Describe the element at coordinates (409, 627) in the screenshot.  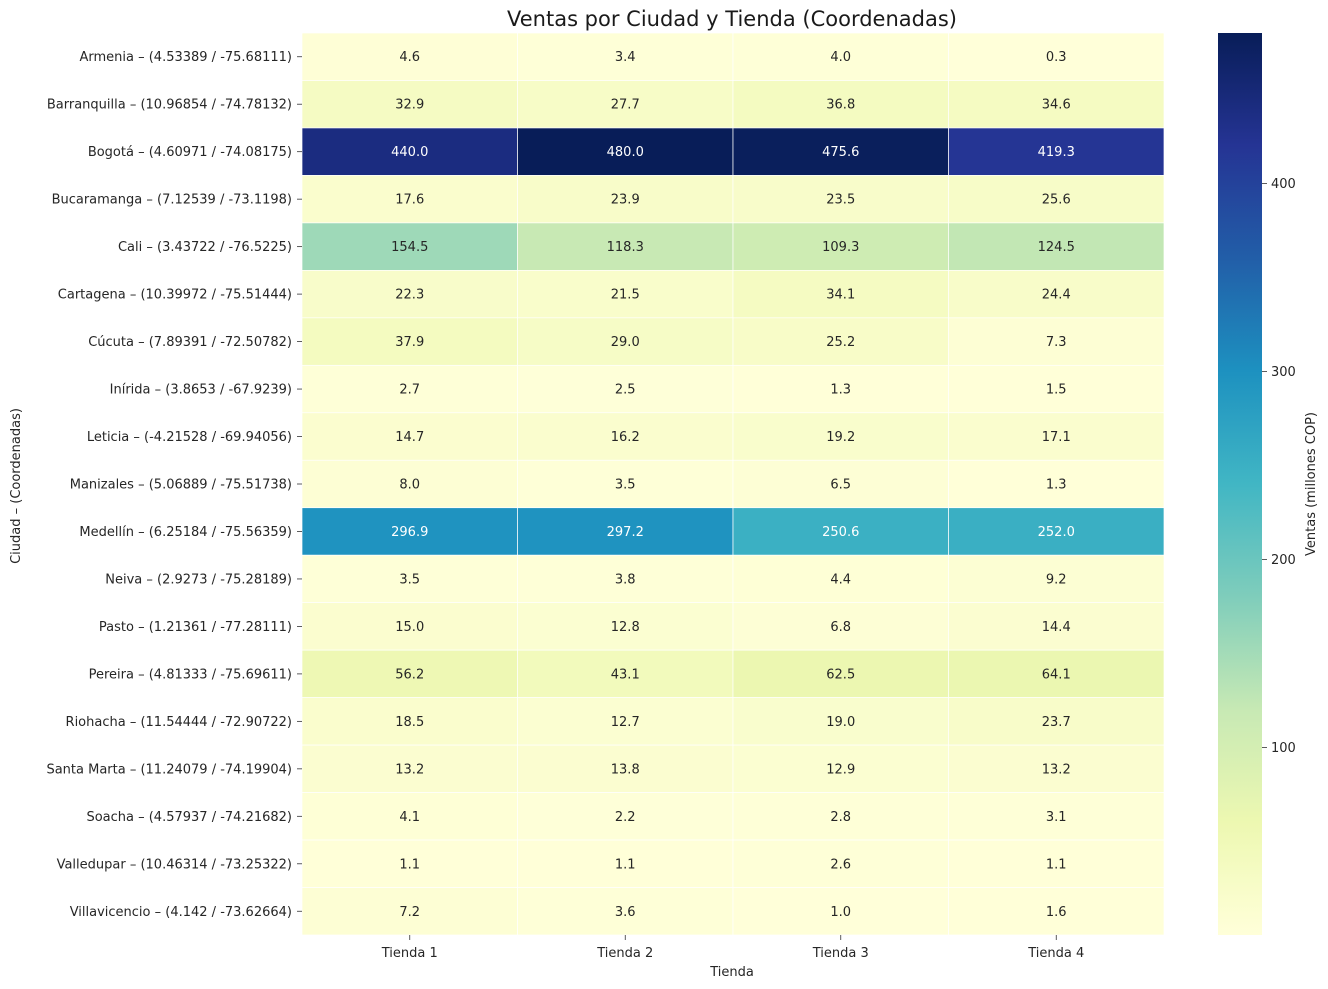
I see `cell-value-label: 15.0` at that location.